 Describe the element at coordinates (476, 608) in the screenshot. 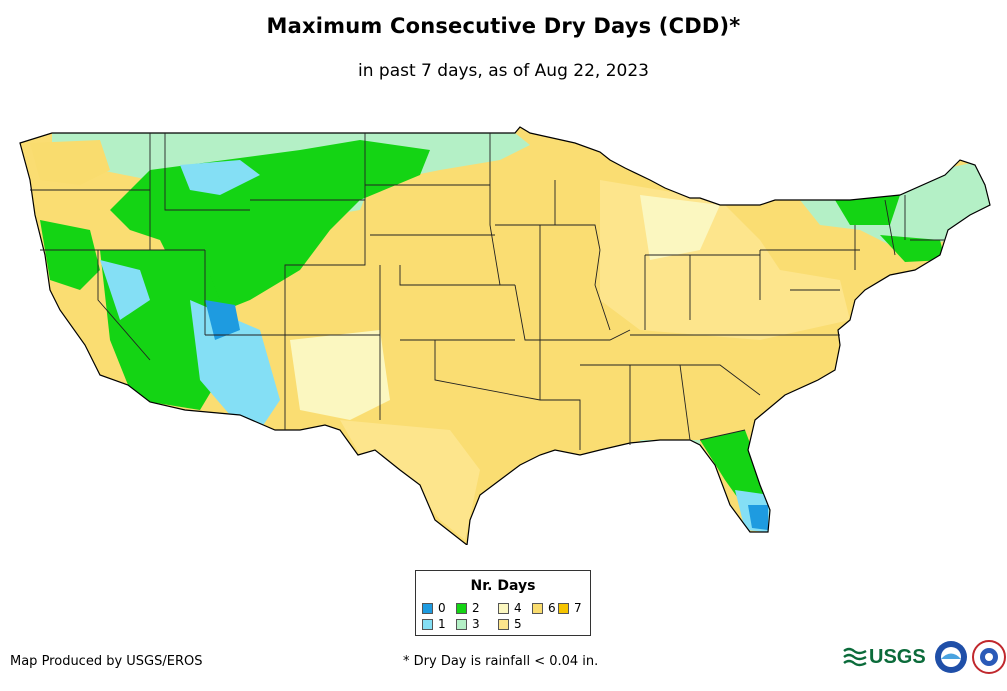

I see `legend-label-2: 2` at that location.